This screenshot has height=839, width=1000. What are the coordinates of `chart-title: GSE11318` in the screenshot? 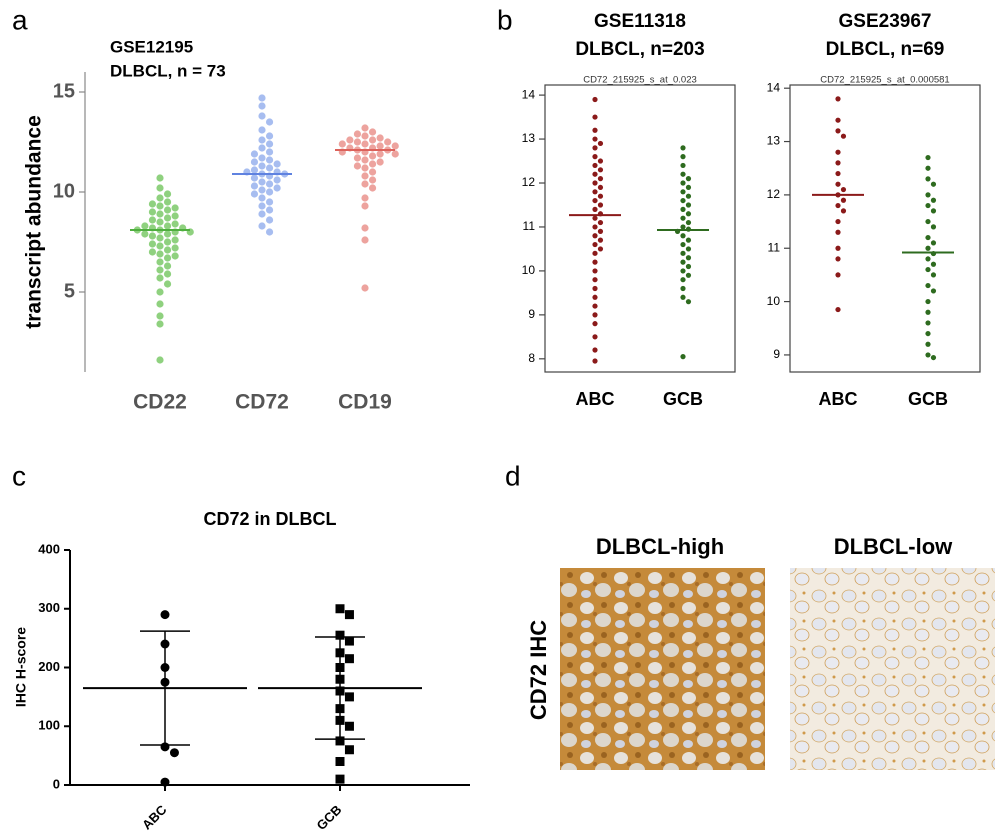 It's located at (640, 21).